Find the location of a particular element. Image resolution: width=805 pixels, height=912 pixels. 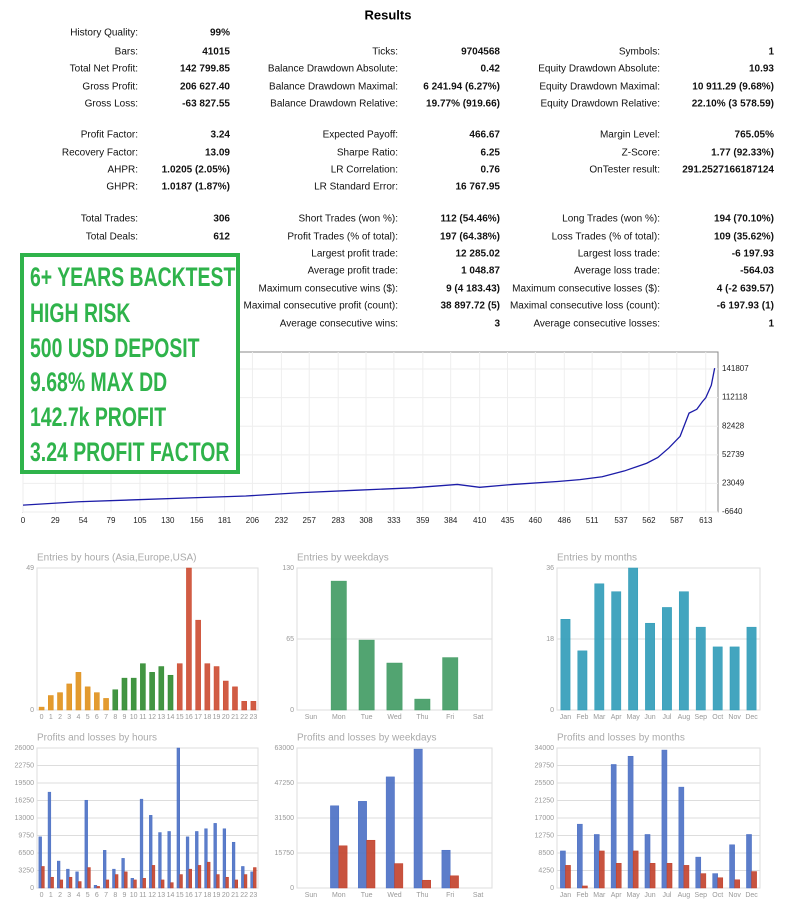

stat-label: OnTester result: is located at coordinates (624, 170).